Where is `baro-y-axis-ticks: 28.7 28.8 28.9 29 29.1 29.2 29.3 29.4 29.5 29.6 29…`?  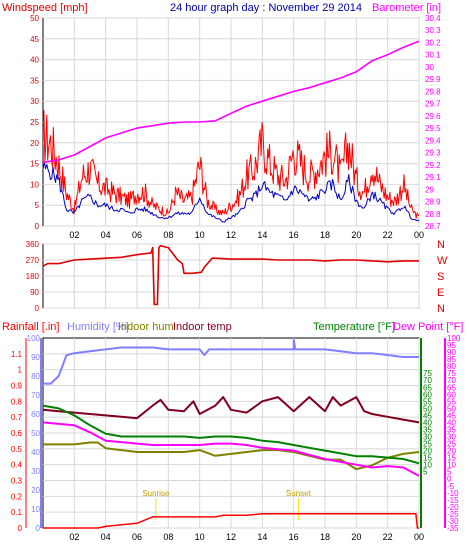 baro-y-axis-ticks: 28.7 28.8 28.9 29 29.1 29.2 29.3 29.4 29.5 29.6 29… is located at coordinates (433, 122).